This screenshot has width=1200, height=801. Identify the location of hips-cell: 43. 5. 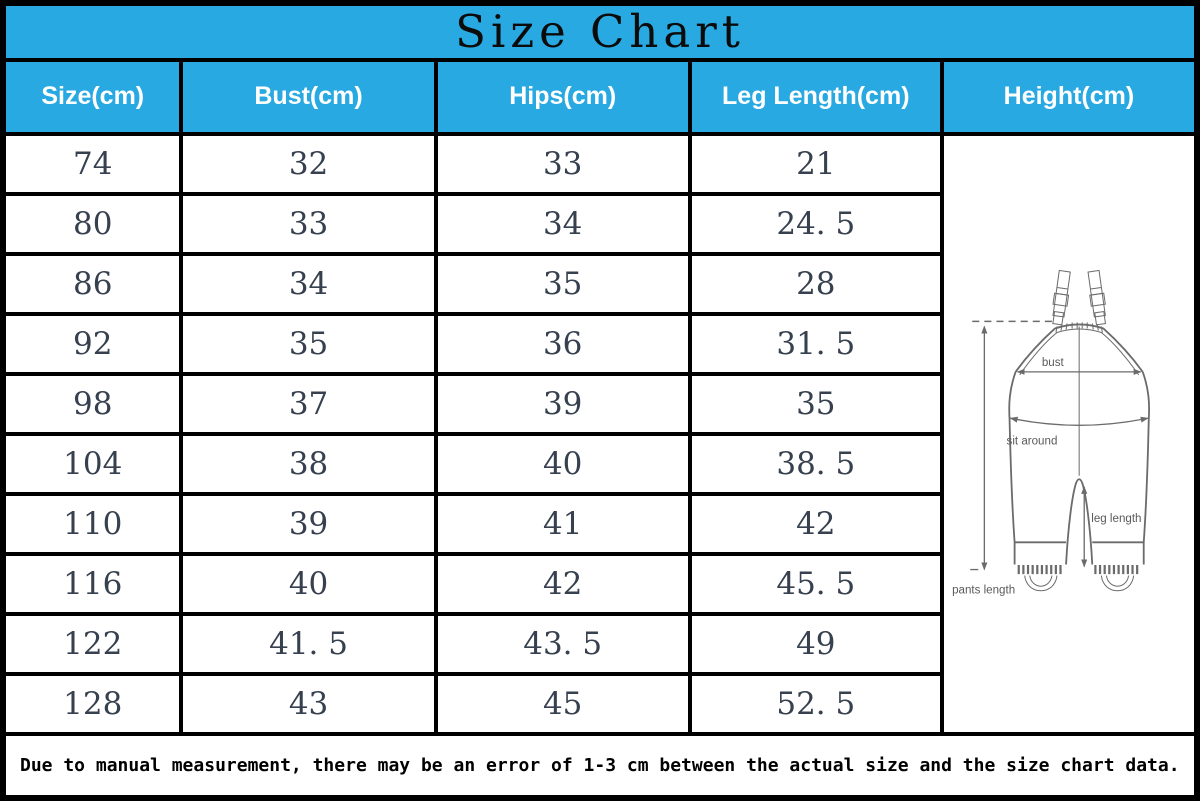
(562, 643).